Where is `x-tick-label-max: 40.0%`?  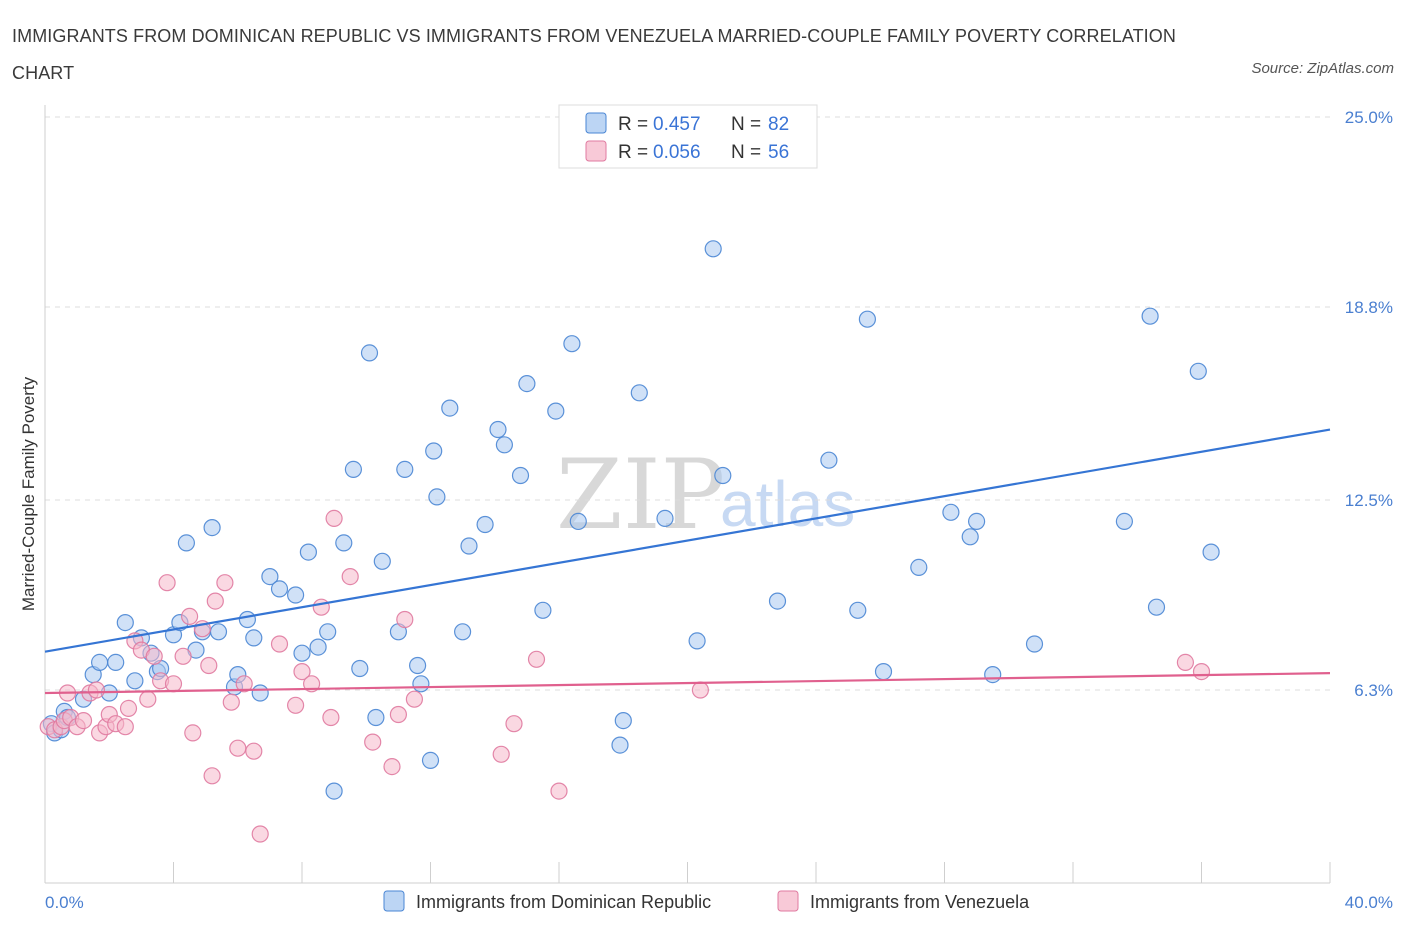 x-tick-label-max: 40.0% is located at coordinates (1369, 902).